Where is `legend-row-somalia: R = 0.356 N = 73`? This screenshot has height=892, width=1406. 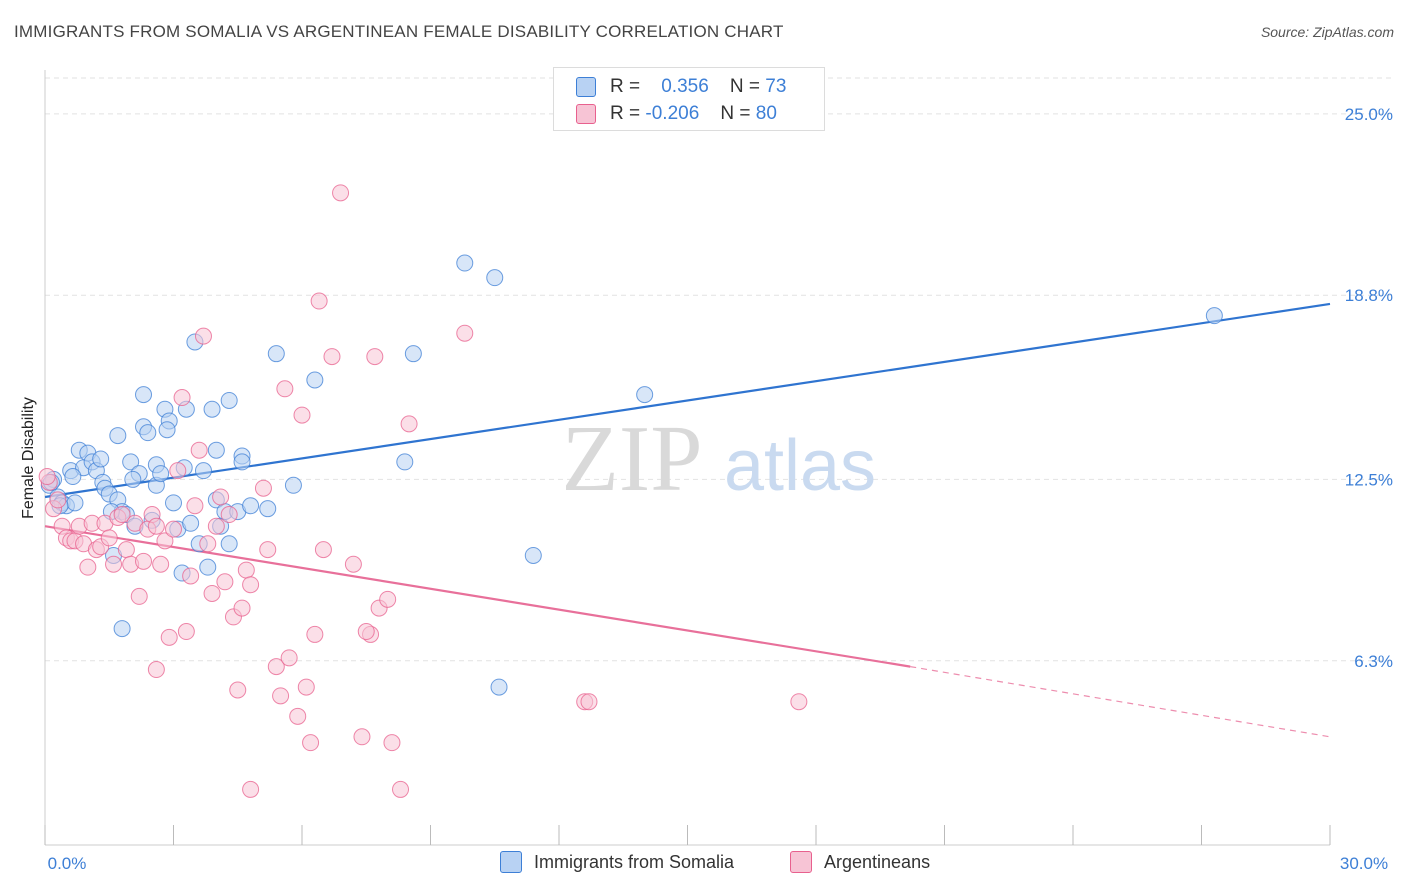 legend-row-somalia: R = 0.356 N = 73 is located at coordinates (681, 87).